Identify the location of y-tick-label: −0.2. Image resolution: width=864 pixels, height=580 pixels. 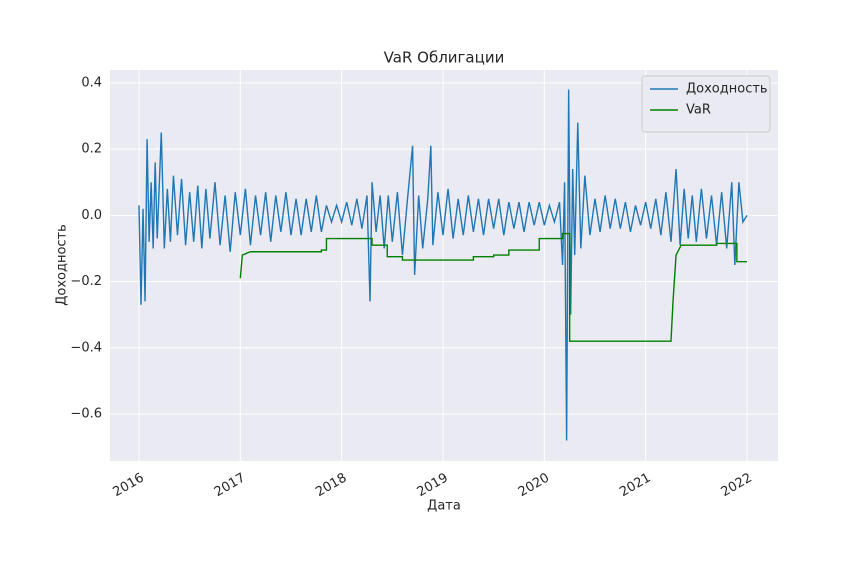
(86, 281).